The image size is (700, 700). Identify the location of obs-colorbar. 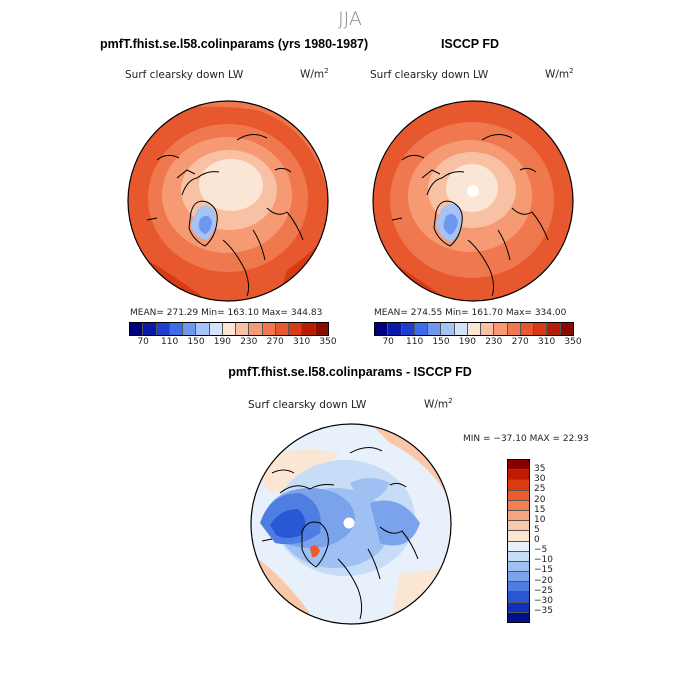
(474, 329).